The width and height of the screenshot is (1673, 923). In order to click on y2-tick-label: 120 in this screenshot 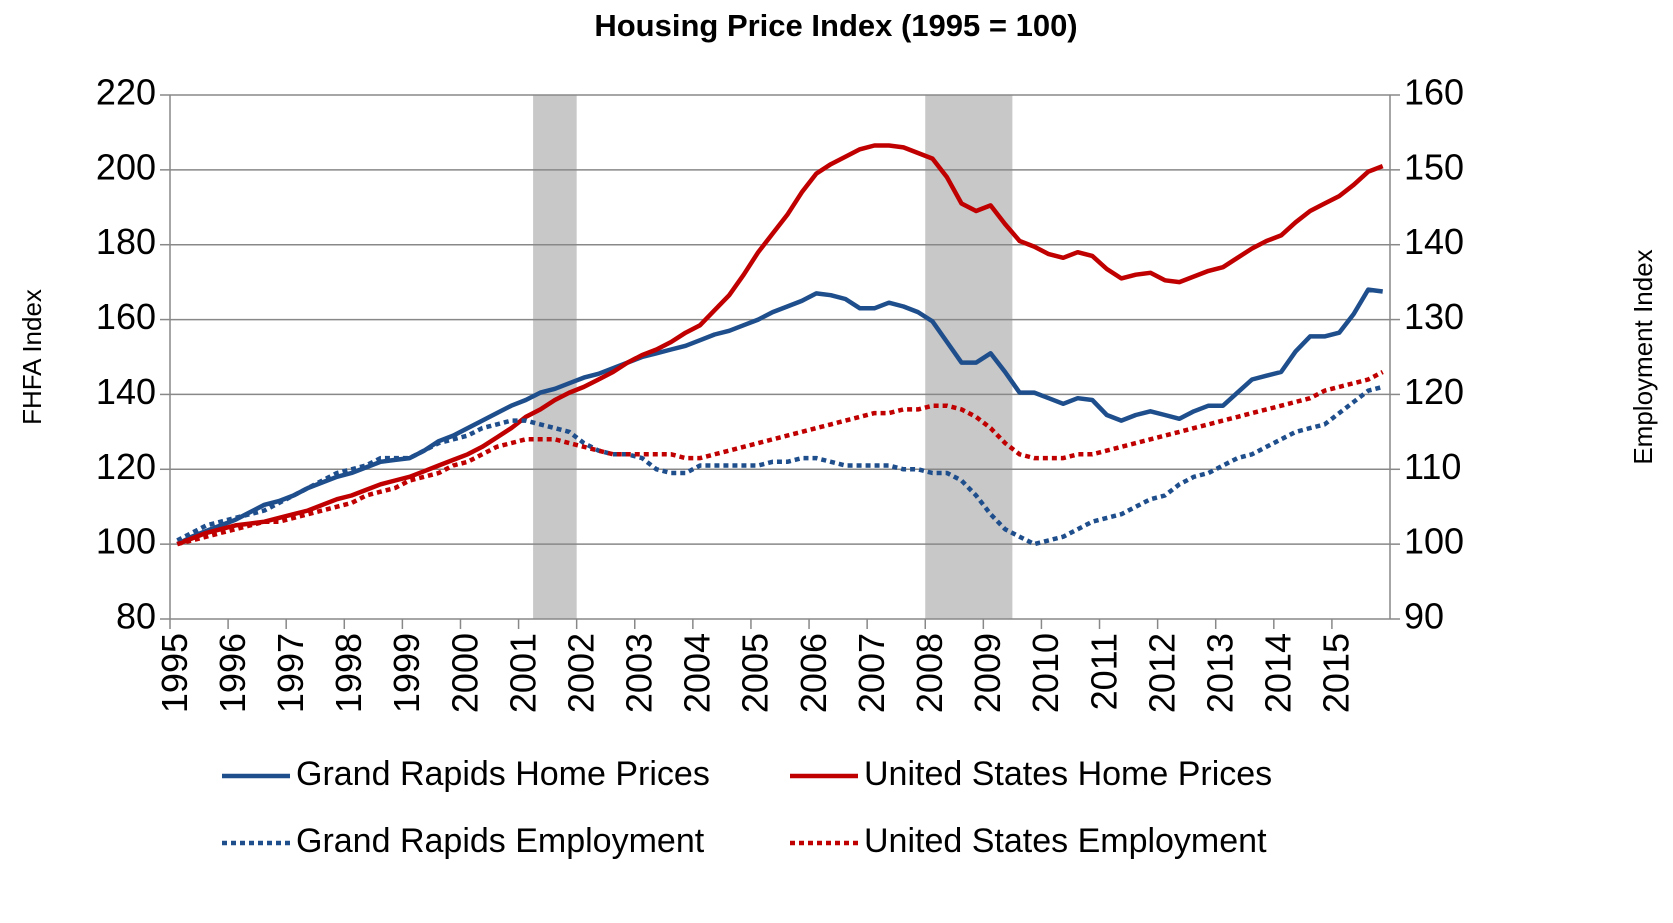, I will do `click(1434, 391)`.